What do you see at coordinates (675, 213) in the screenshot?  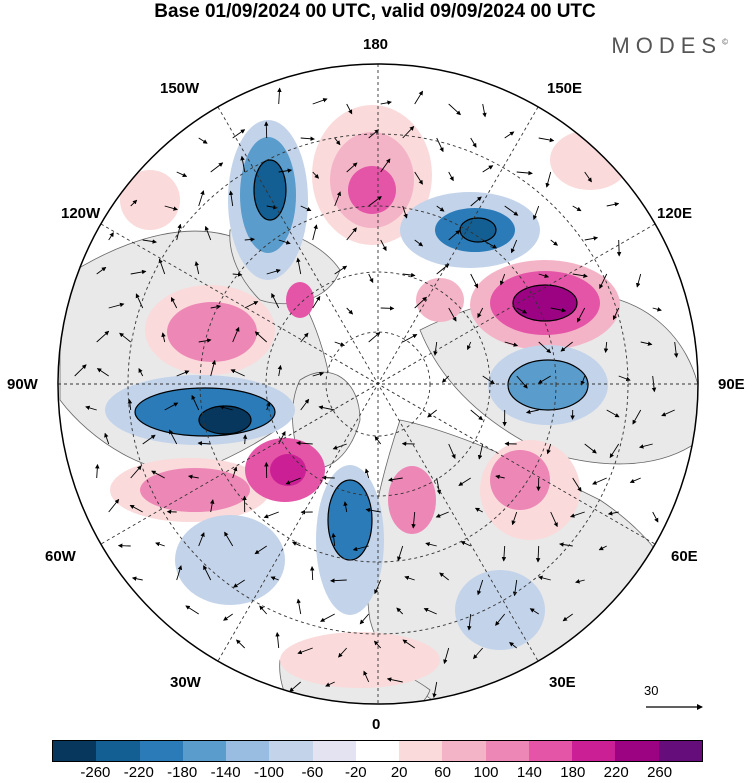 I see `lon-label-120e: 120E` at bounding box center [675, 213].